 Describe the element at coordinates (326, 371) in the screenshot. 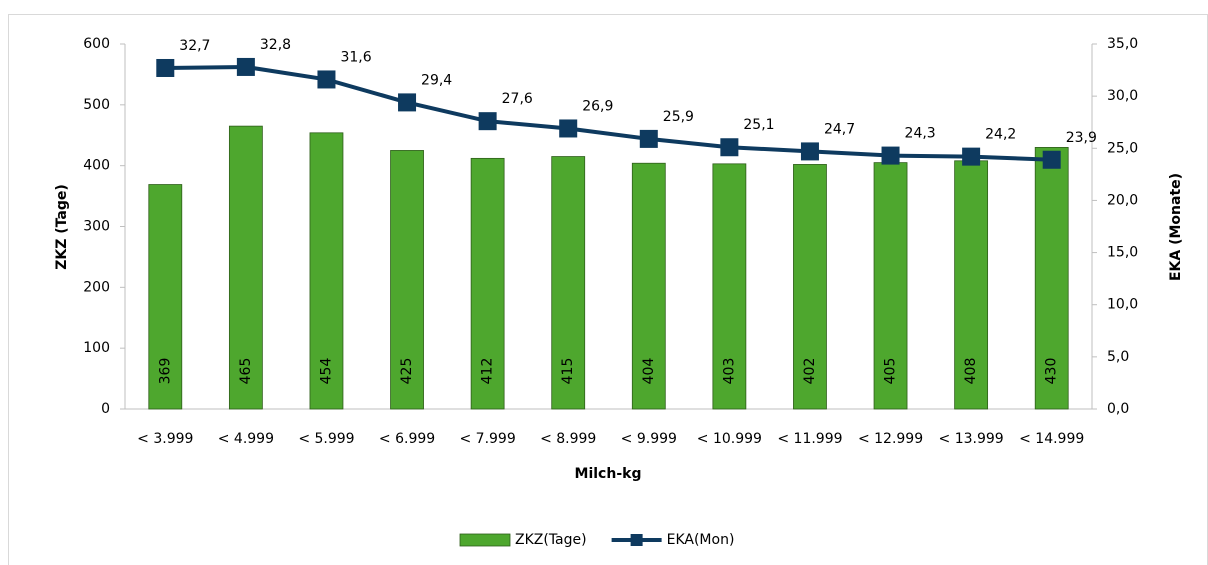

I see `bar-value-label: 454` at that location.